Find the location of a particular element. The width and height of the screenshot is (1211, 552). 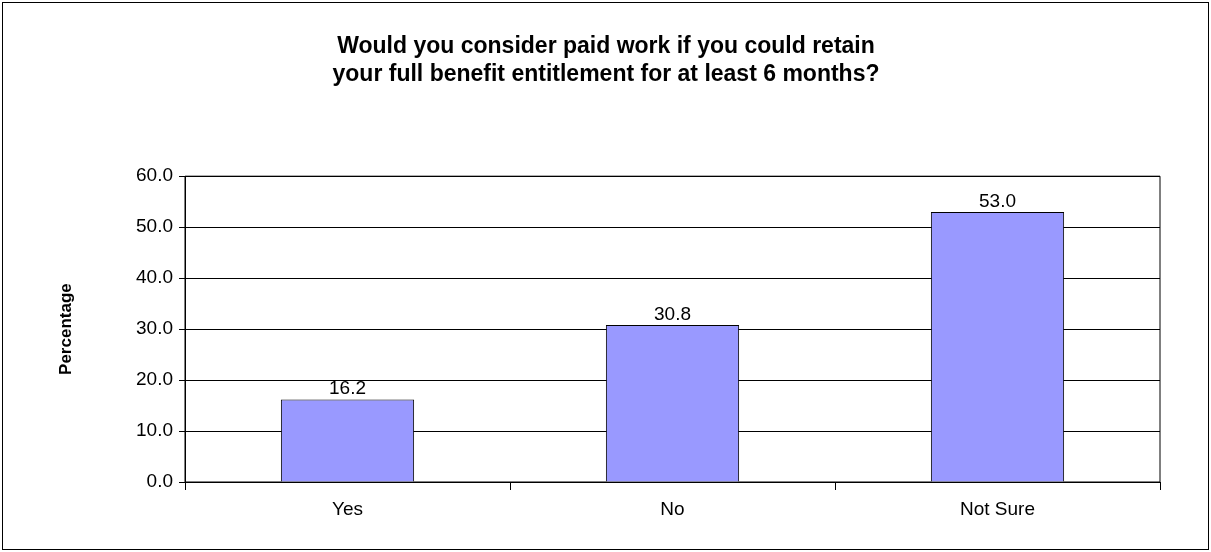

y-tick-label: 30.0 is located at coordinates (154, 328).